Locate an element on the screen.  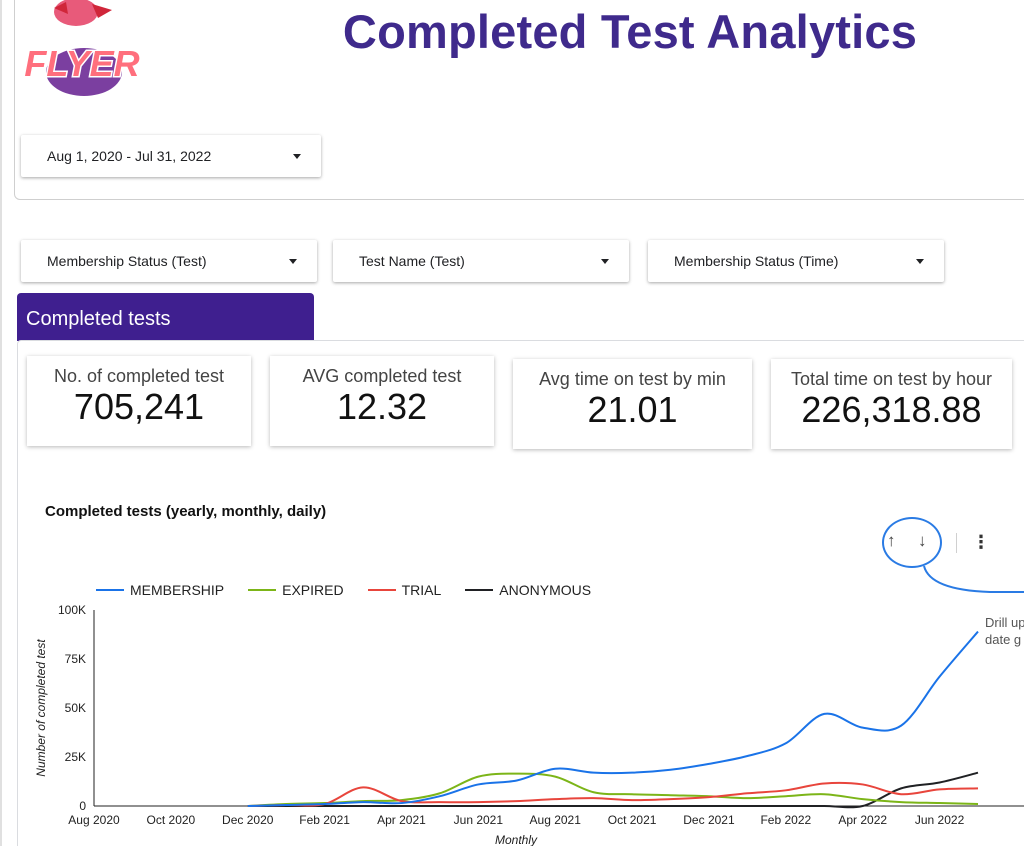
kpi-label: AVG completed test is located at coordinates (382, 376).